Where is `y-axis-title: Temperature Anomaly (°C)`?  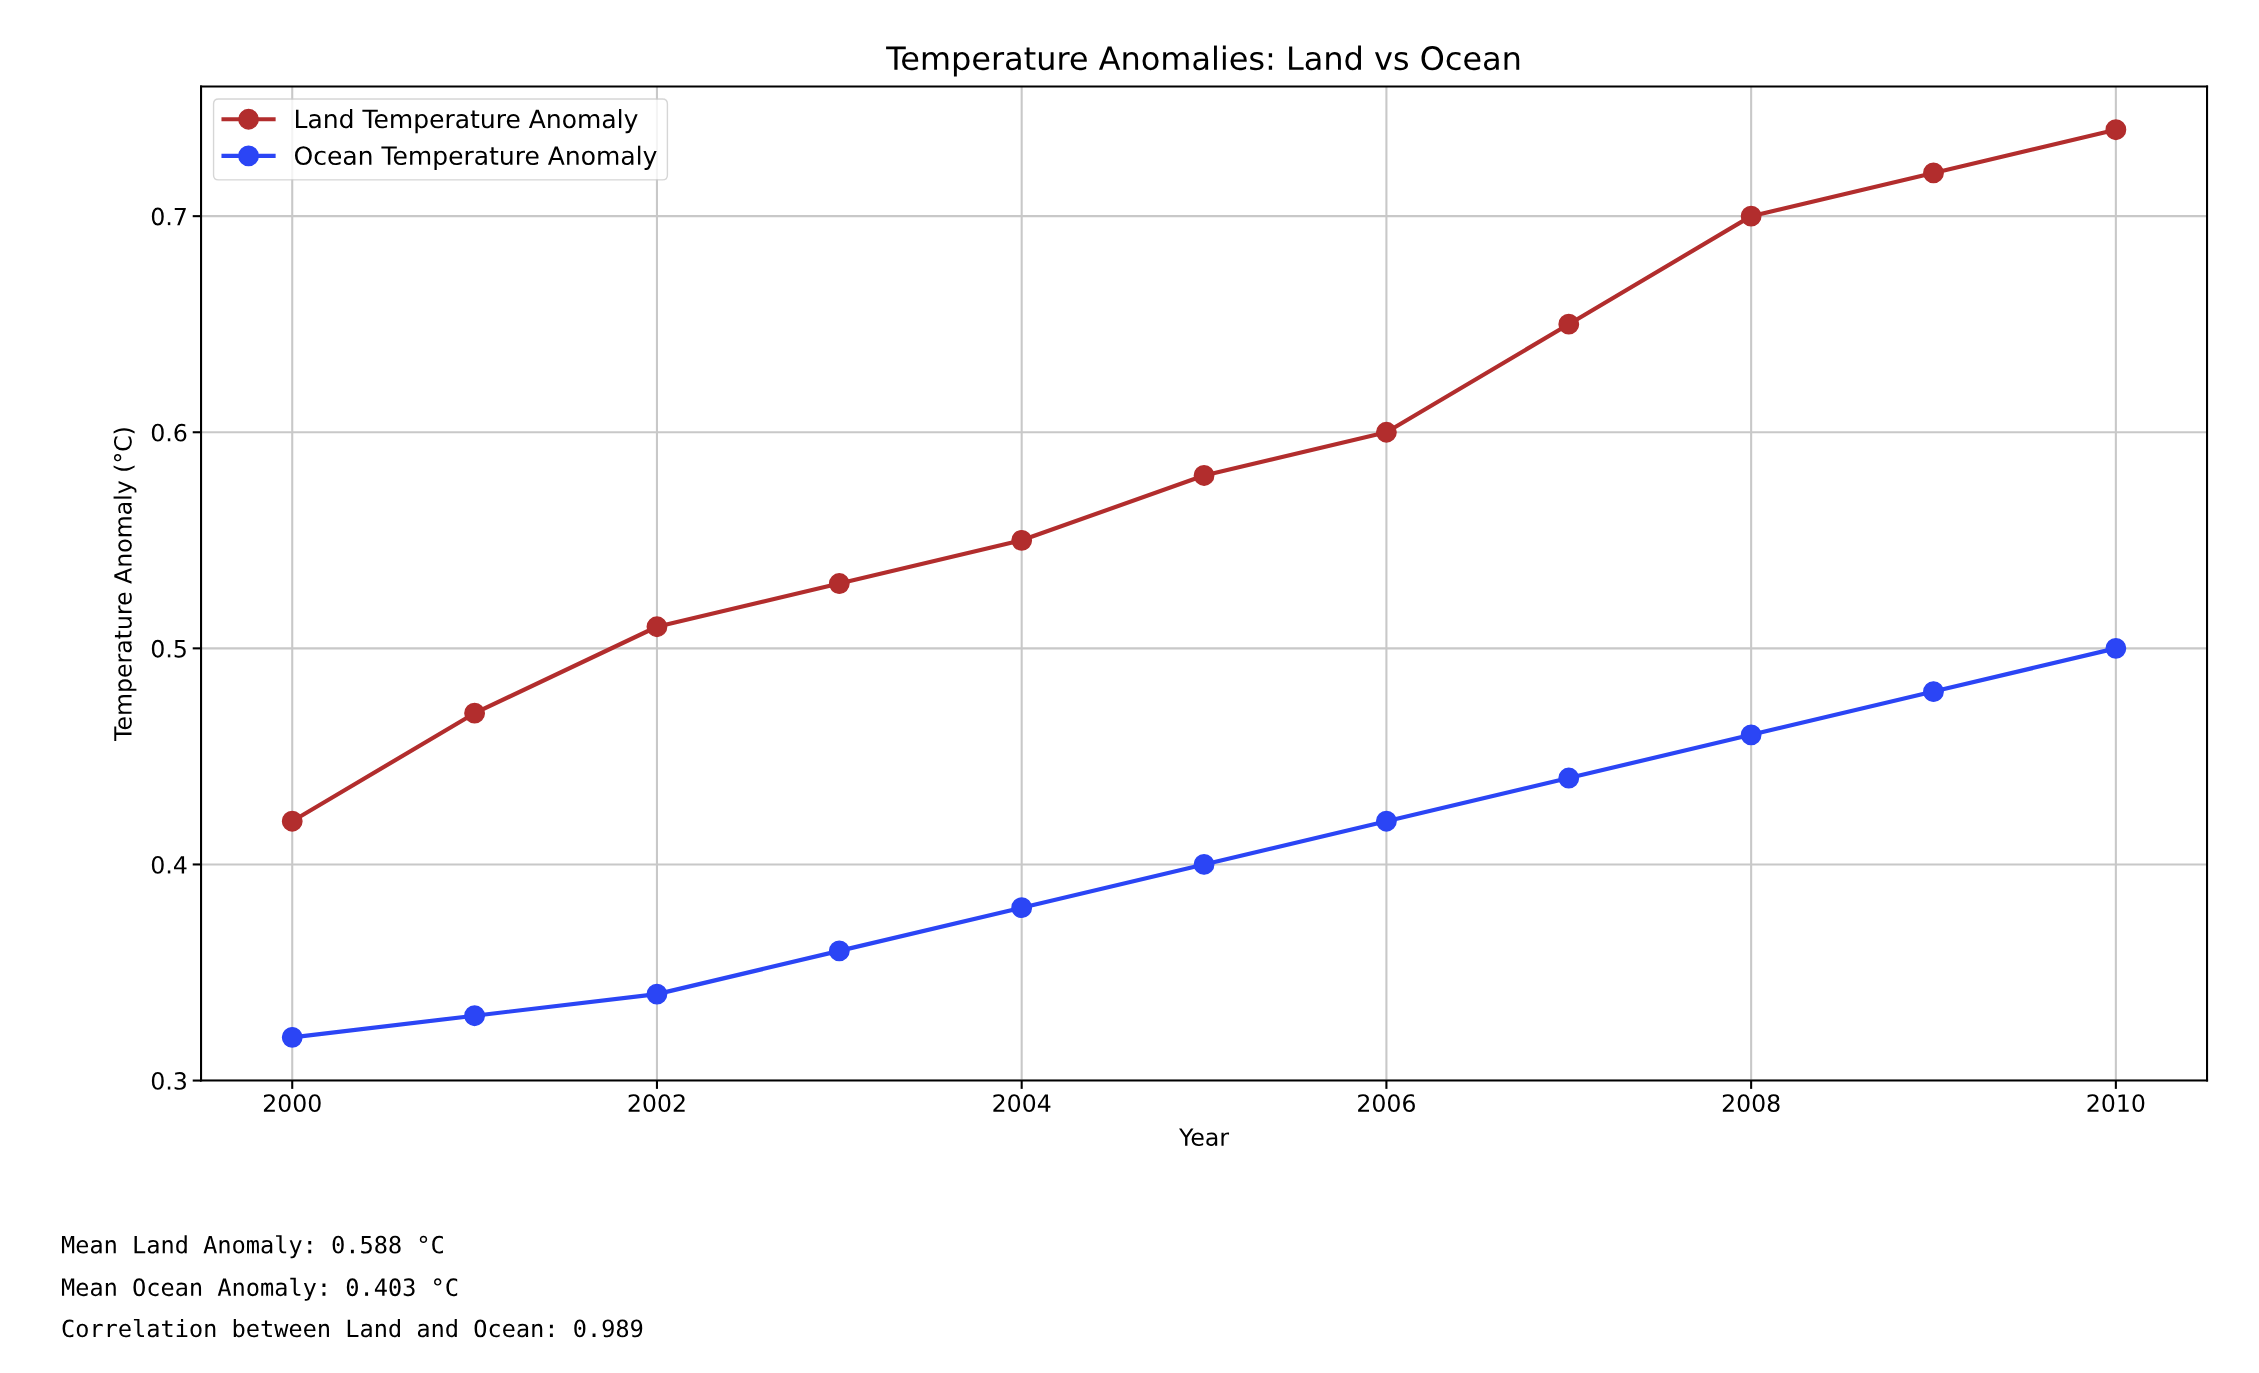
y-axis-title: Temperature Anomaly (°C) is located at coordinates (125, 585).